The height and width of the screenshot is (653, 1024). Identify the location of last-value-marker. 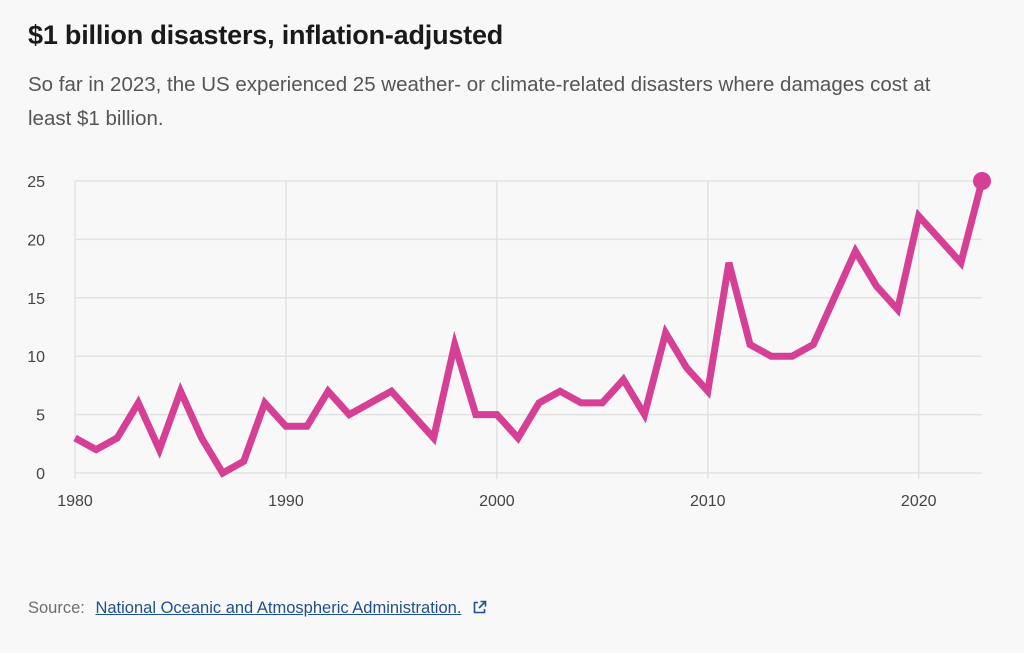
(982, 181).